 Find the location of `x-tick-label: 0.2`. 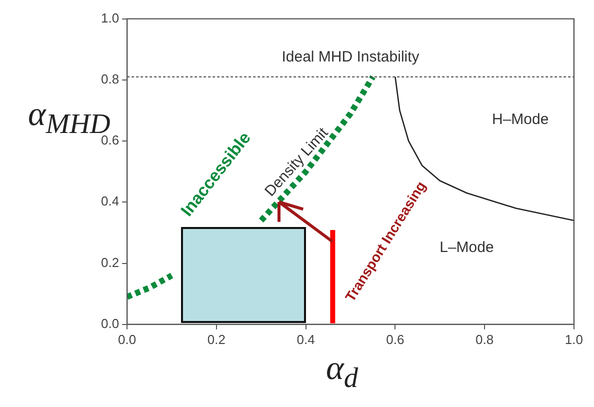

x-tick-label: 0.2 is located at coordinates (216, 339).